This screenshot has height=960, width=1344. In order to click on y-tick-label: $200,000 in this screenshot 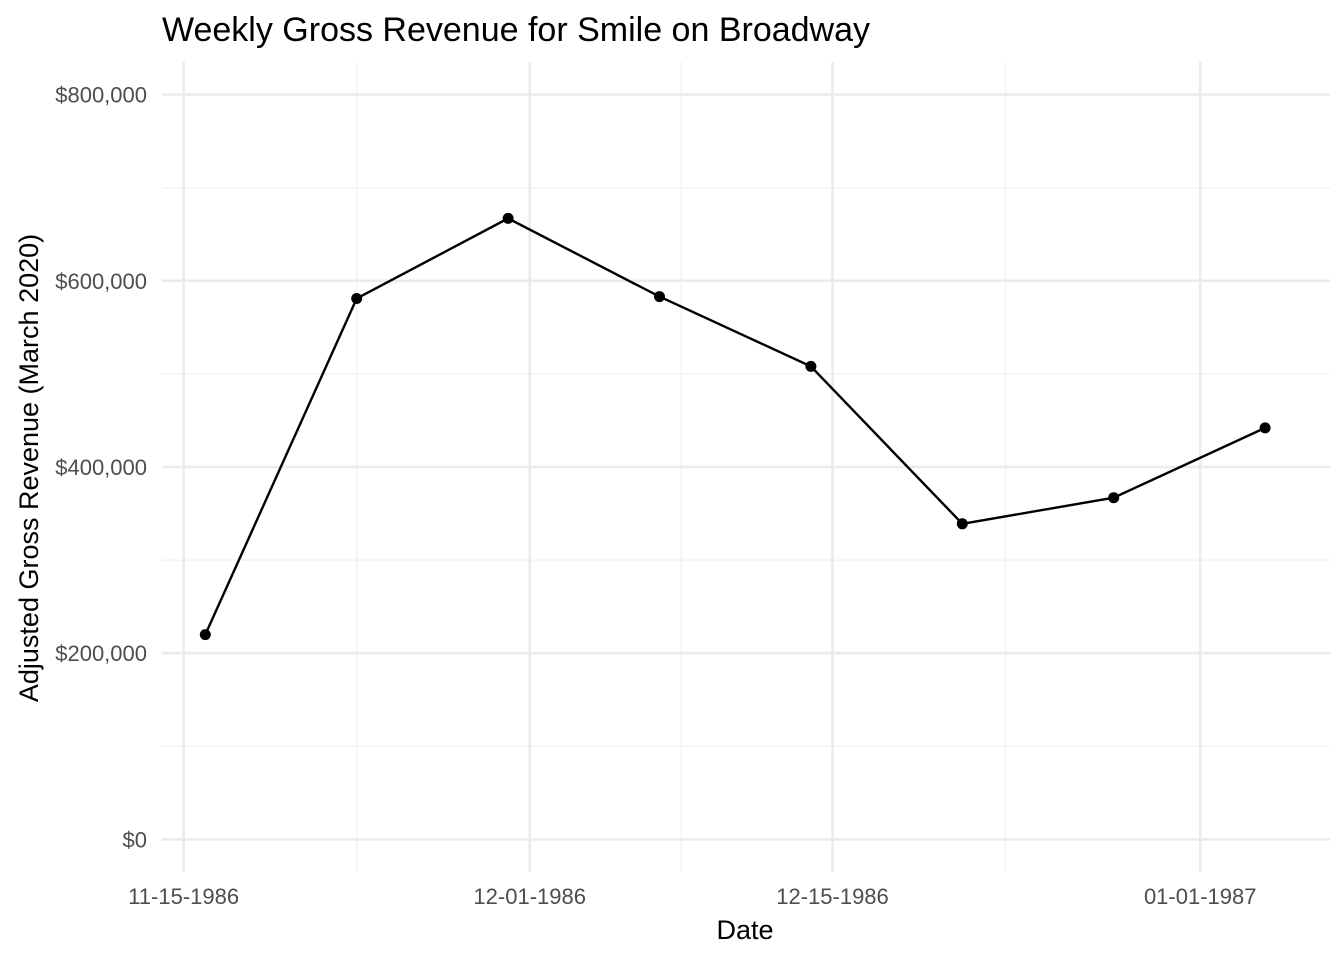, I will do `click(101, 653)`.